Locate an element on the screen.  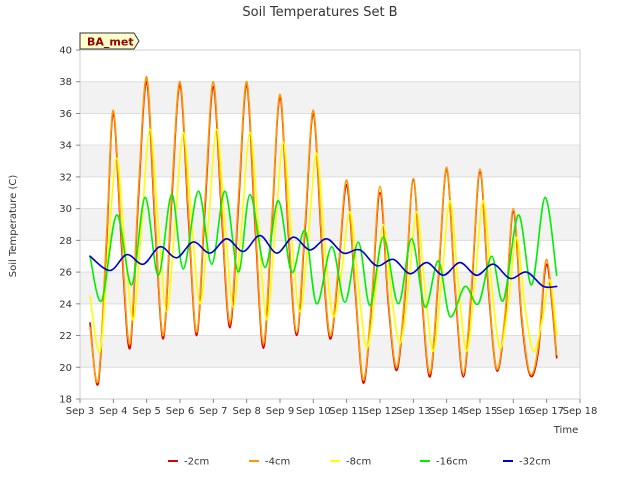
y-tick-label: 38 is located at coordinates (65, 82).